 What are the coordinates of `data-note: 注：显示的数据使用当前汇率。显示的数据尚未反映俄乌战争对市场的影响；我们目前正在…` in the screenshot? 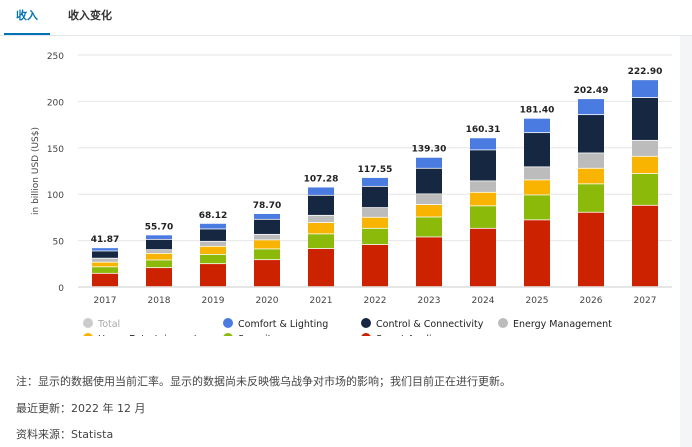 It's located at (263, 381).